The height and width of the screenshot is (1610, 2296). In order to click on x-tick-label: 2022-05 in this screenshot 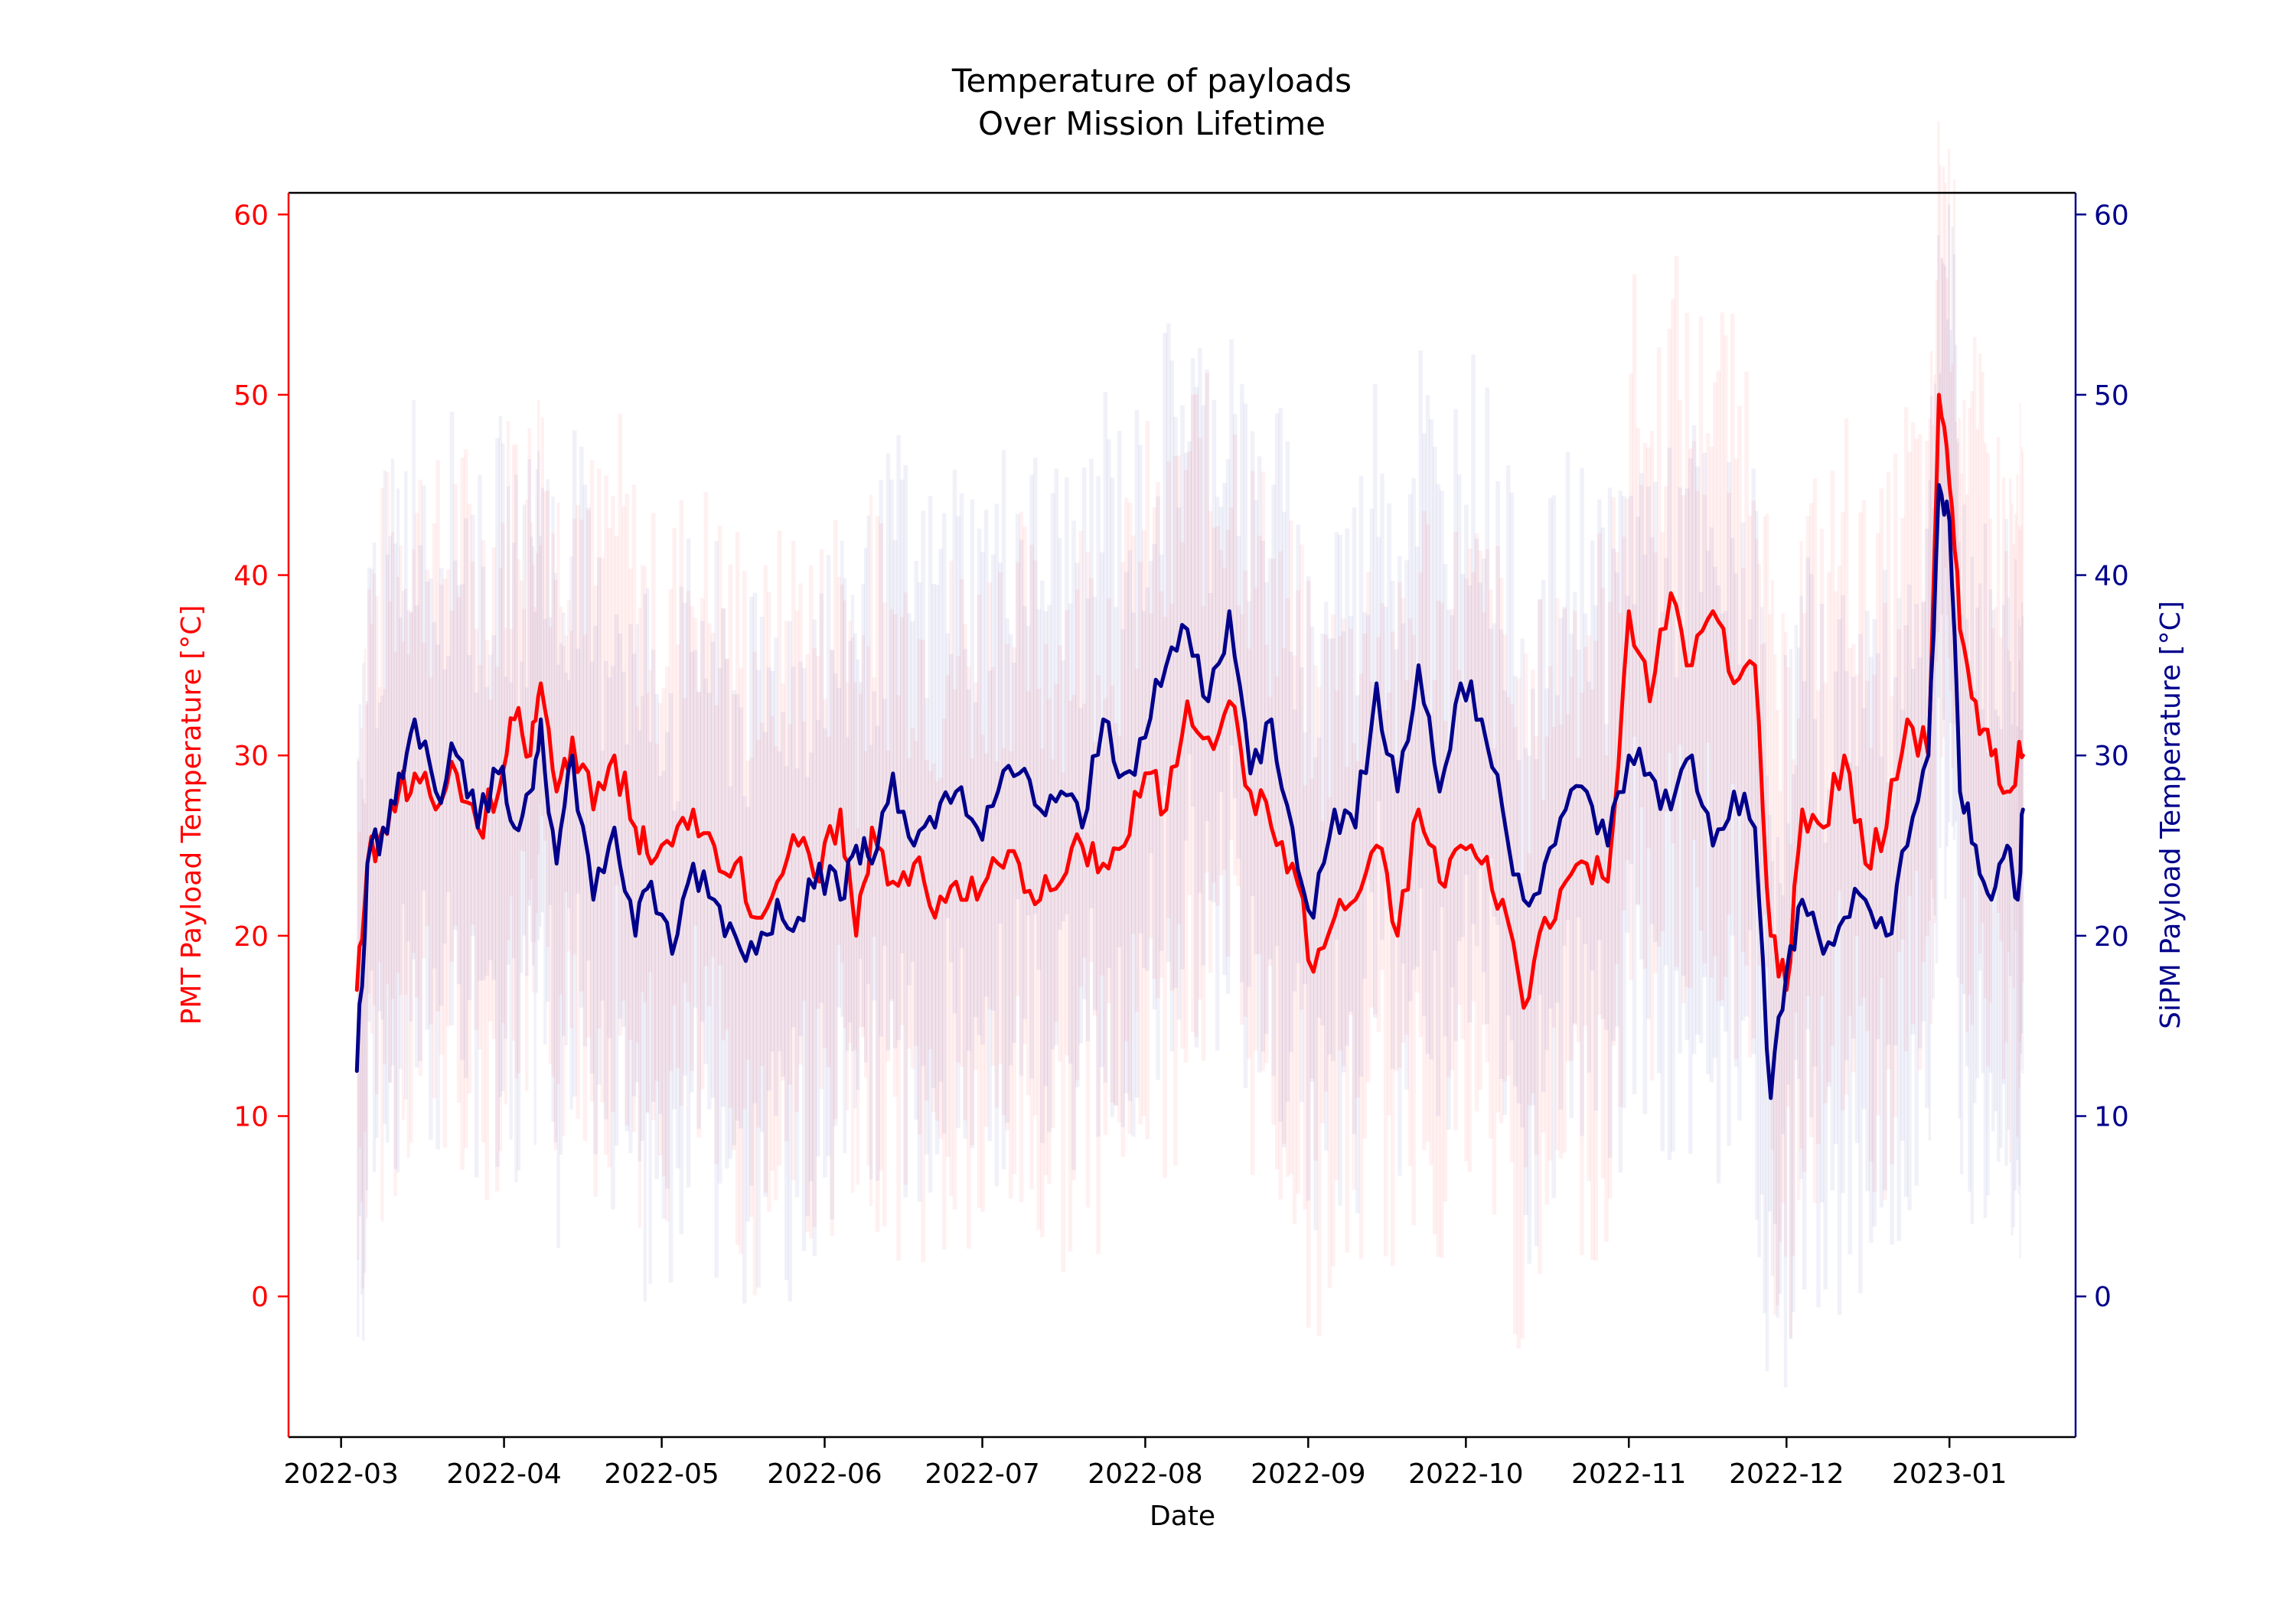, I will do `click(661, 1474)`.